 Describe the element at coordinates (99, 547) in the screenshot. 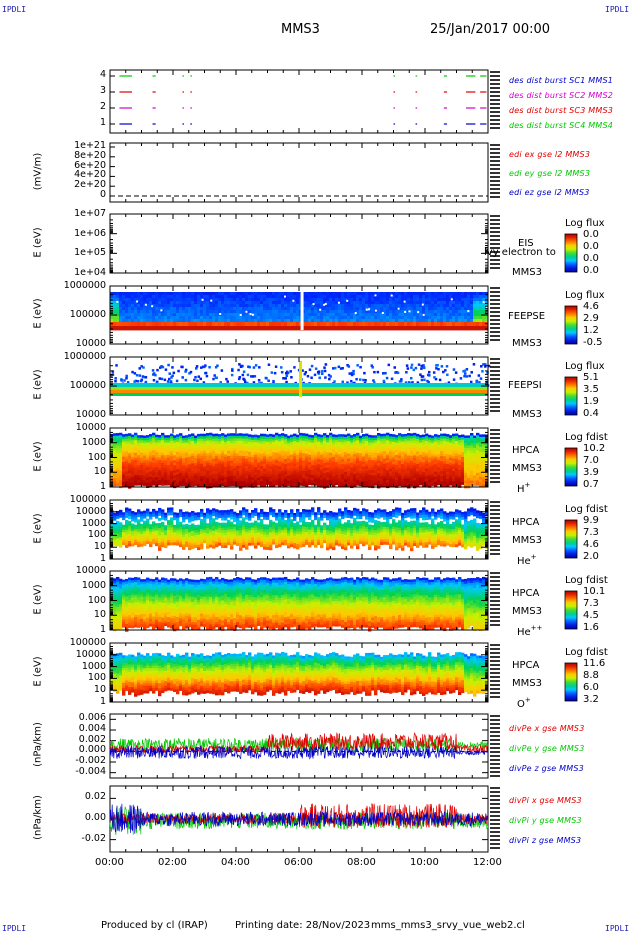

I see `hpca_he-ytick: 10` at that location.